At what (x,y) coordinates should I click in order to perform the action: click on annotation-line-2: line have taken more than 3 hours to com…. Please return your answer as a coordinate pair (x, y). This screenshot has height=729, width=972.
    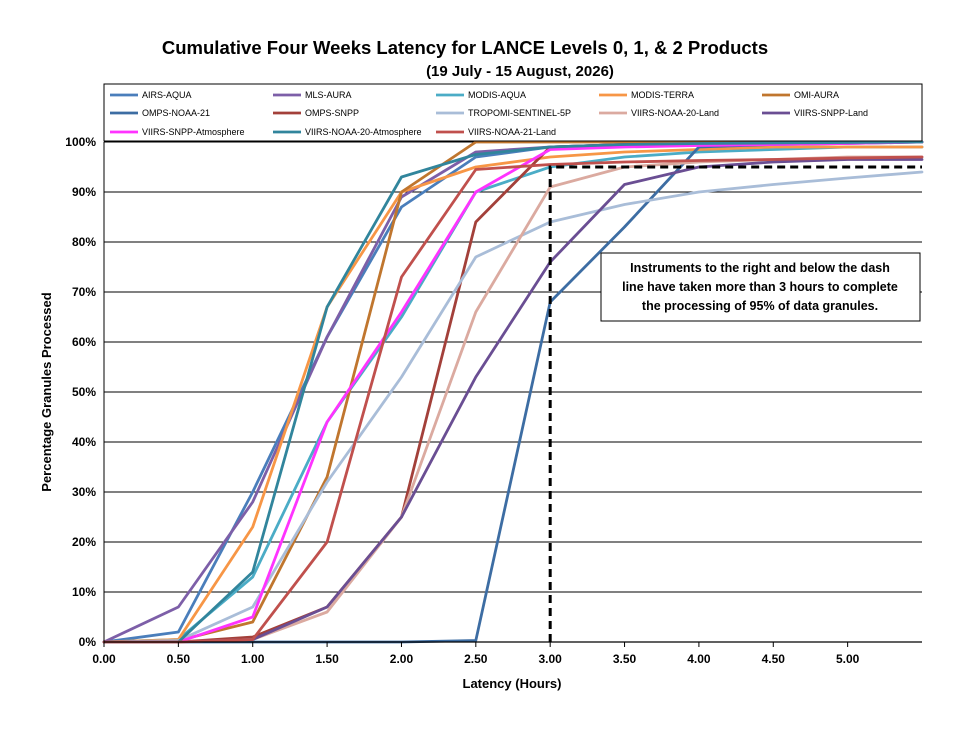
    Looking at the image, I should click on (760, 287).